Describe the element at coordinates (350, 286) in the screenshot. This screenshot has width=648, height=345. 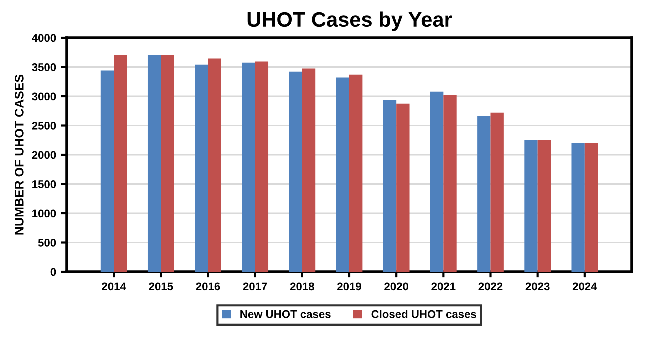
I see `x-tick-label: 2019` at that location.